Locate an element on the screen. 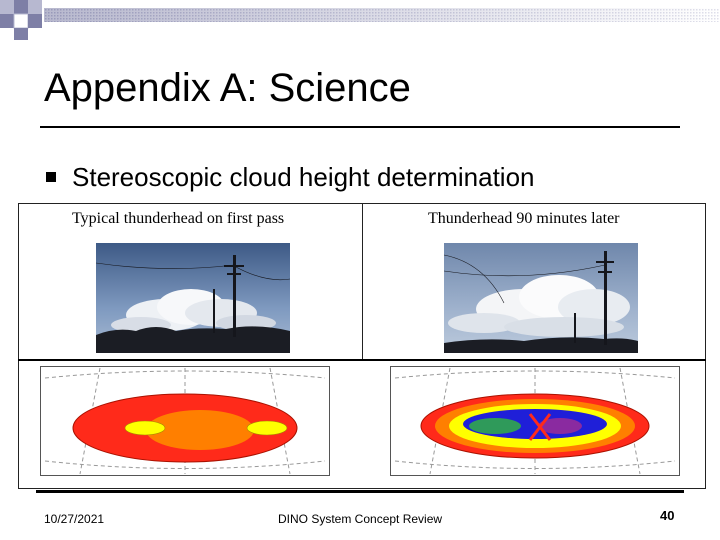  right-photo-caption: Thunderhead 90 minutes later is located at coordinates (524, 218).